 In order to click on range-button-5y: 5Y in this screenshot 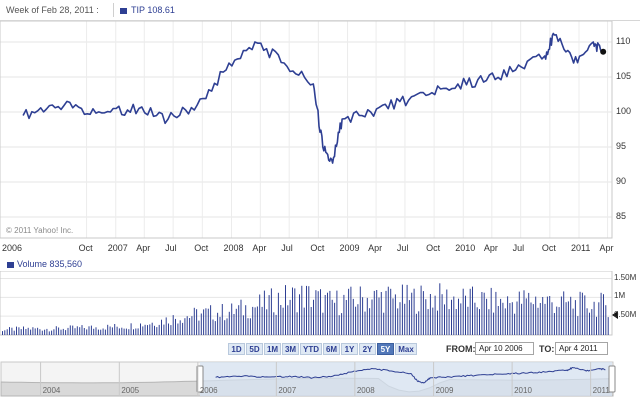, I will do `click(385, 349)`.